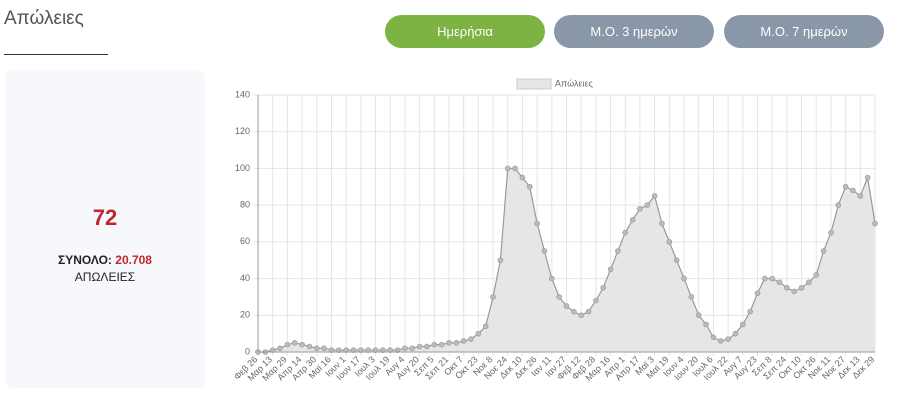  Describe the element at coordinates (105, 277) in the screenshot. I see `unit: ΑΠΩΛΕΙΕΣ` at that location.